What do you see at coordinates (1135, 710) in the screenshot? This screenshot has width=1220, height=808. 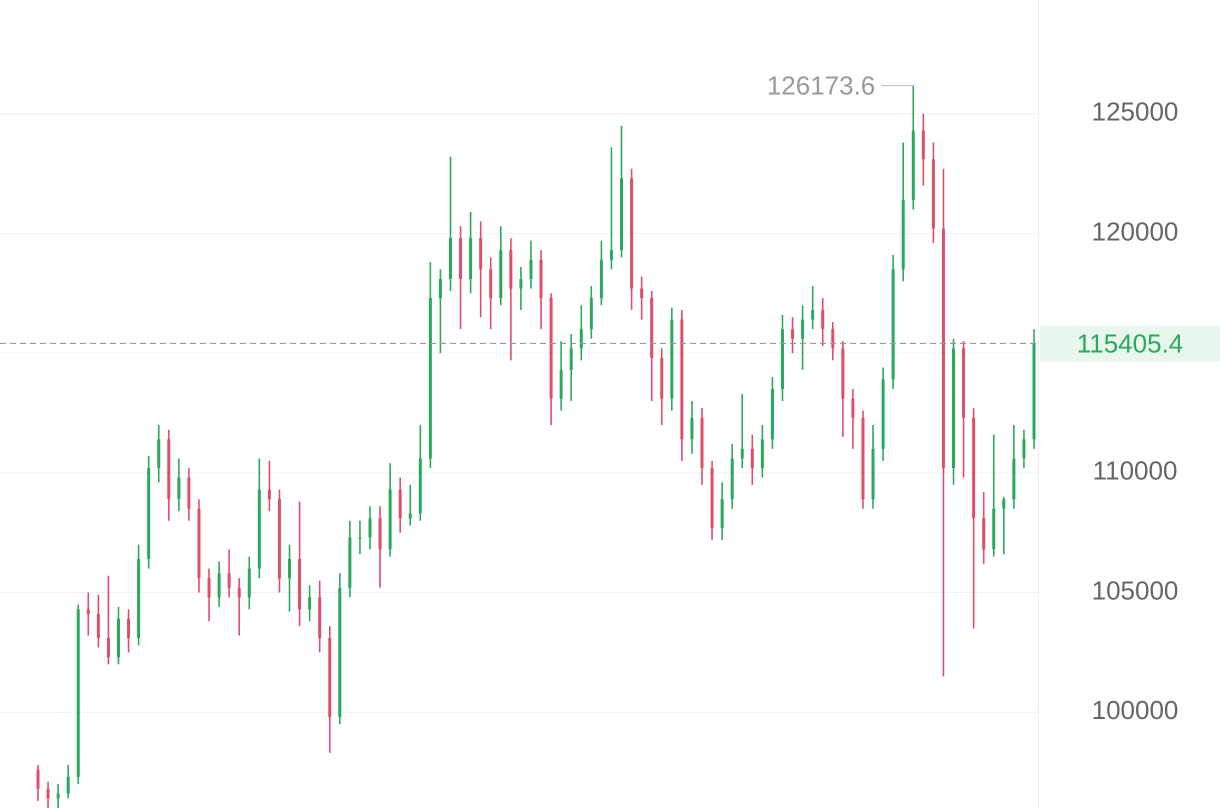 I see `y-tick-label: 100000` at bounding box center [1135, 710].